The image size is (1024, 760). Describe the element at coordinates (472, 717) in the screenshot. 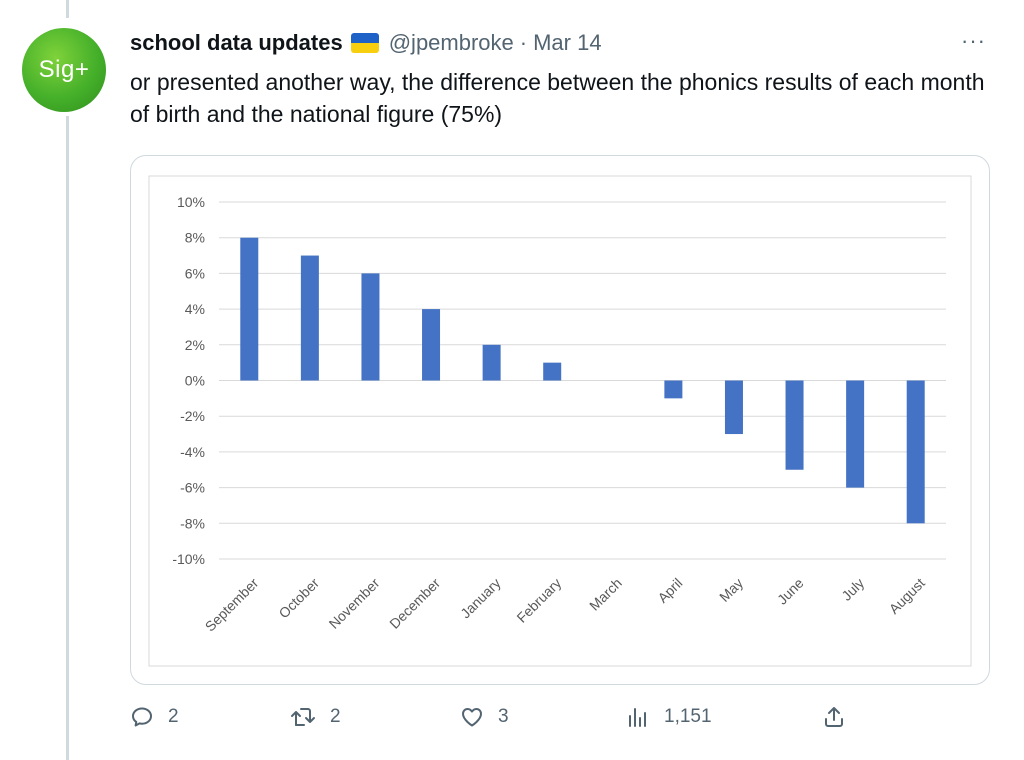

I see `heart-icon` at that location.